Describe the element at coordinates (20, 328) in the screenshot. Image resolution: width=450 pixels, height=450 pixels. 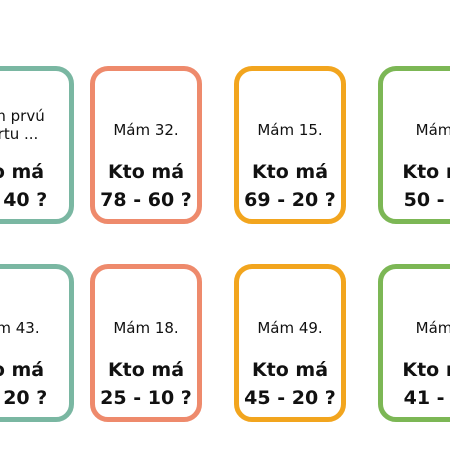
I see `card-statement: m 43.` at that location.